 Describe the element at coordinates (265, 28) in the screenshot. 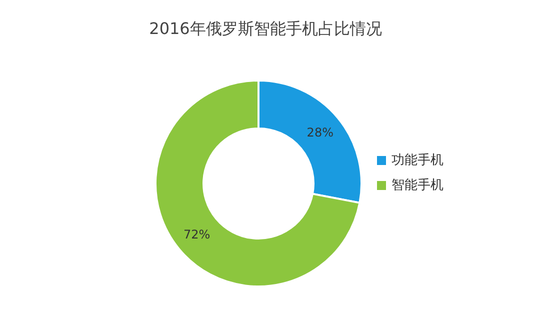

I see `chart-title: 2016年俄罗斯智能手机占比情况` at that location.